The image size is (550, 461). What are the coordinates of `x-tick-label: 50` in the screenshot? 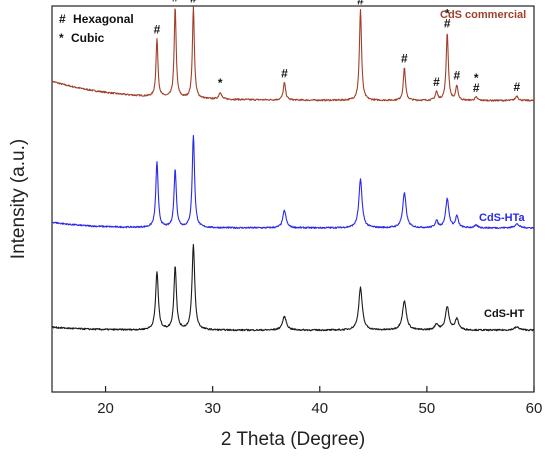 It's located at (427, 408).